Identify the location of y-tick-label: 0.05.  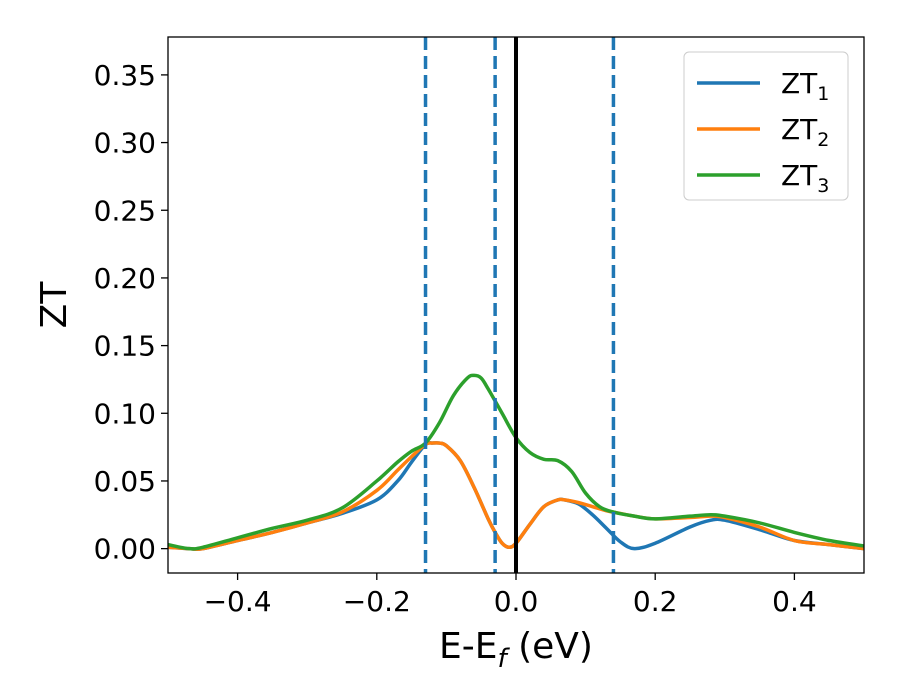
(125, 481).